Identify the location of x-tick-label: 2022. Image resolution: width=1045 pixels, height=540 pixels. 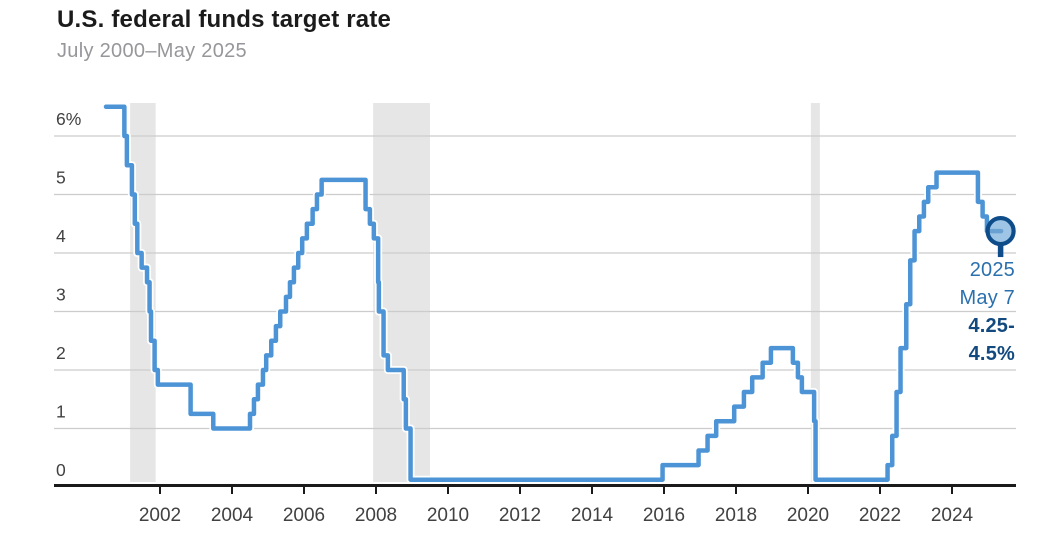
(880, 515).